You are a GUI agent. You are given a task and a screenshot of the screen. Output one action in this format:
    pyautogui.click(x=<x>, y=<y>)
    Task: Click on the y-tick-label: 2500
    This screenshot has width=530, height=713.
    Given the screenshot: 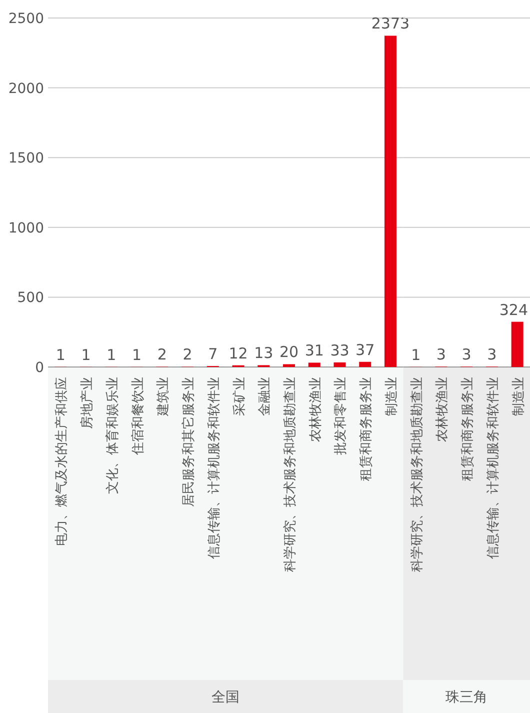 What is the action you would take?
    pyautogui.click(x=26, y=19)
    